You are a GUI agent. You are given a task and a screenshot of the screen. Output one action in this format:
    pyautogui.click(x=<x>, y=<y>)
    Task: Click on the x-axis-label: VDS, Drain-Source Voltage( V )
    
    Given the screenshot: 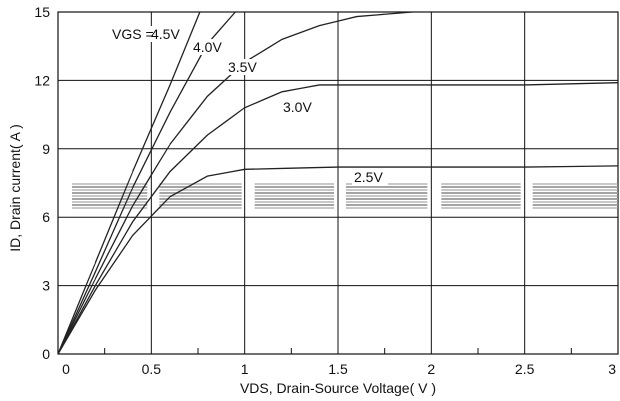 What is the action you would take?
    pyautogui.click(x=338, y=388)
    